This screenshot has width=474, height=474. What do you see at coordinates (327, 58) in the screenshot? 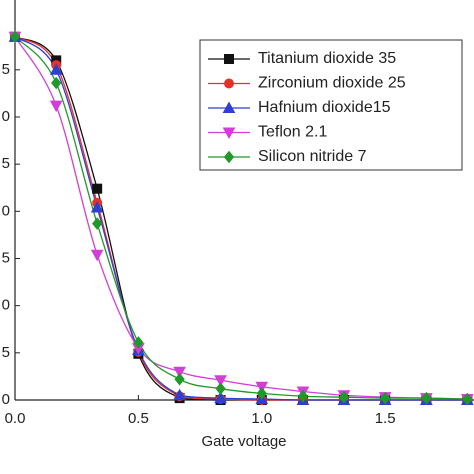
I see `legend-label: Titanium dioxide 35` at bounding box center [327, 58].